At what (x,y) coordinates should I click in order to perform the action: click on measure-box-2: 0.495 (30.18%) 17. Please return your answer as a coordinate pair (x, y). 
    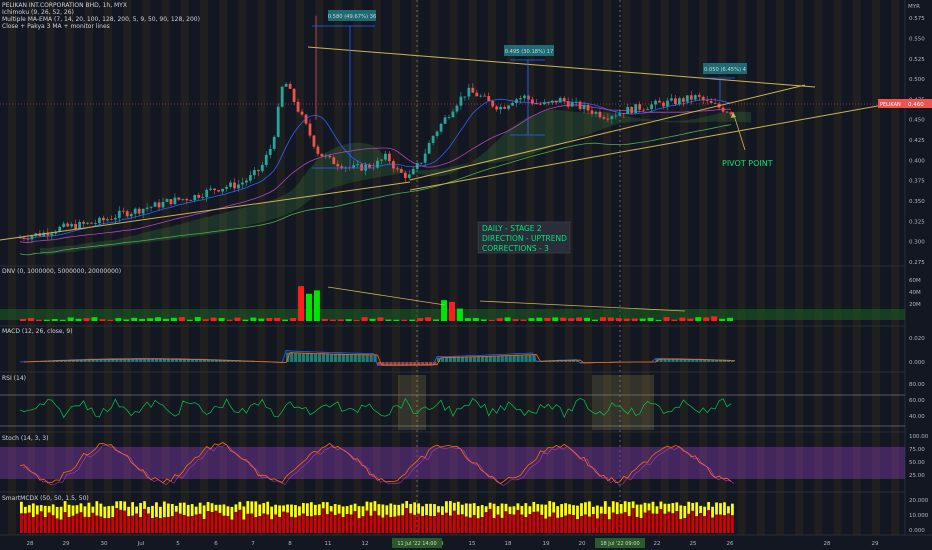
    Looking at the image, I should click on (529, 50).